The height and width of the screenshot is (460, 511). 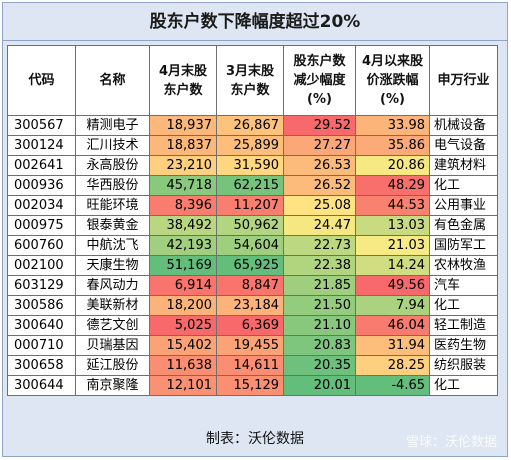 What do you see at coordinates (41, 245) in the screenshot?
I see `cell-code: 600760` at bounding box center [41, 245].